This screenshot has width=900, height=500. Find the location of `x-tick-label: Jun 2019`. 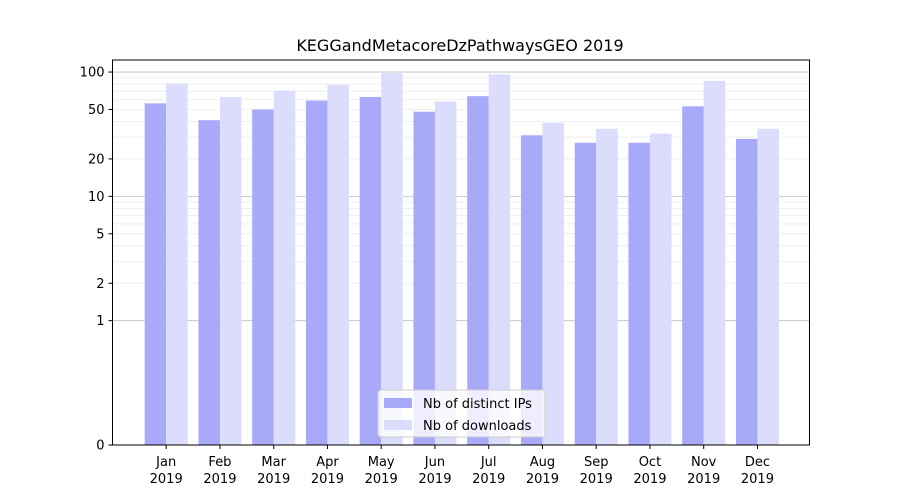

x-tick-label: Jun 2019 is located at coordinates (434, 471).